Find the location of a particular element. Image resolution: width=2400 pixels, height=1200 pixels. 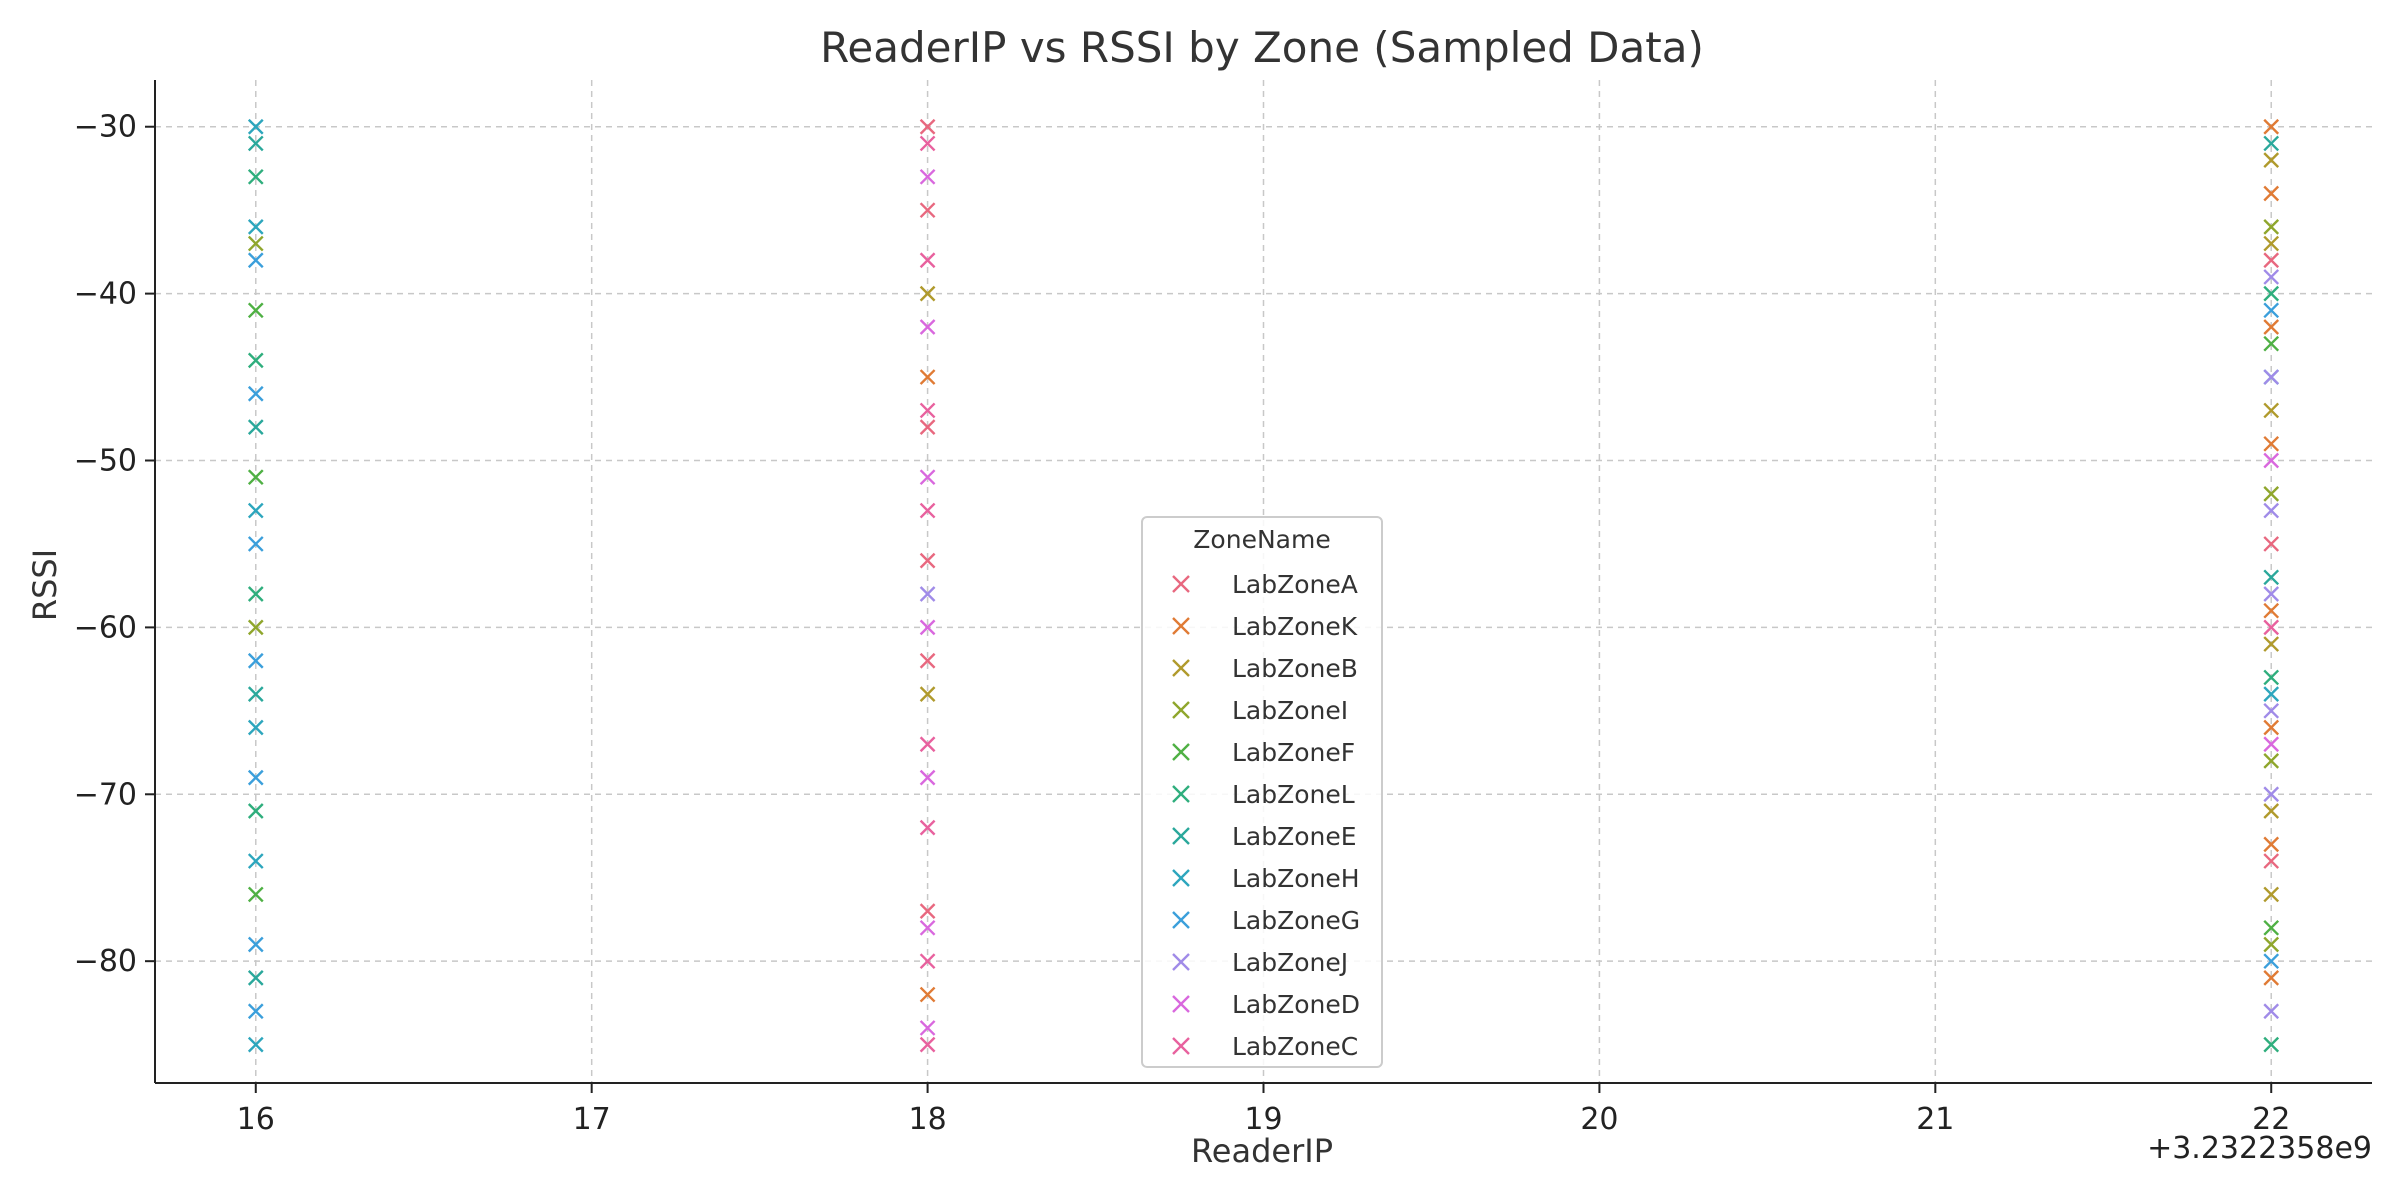

y-tick-label: −80 is located at coordinates (105, 961).